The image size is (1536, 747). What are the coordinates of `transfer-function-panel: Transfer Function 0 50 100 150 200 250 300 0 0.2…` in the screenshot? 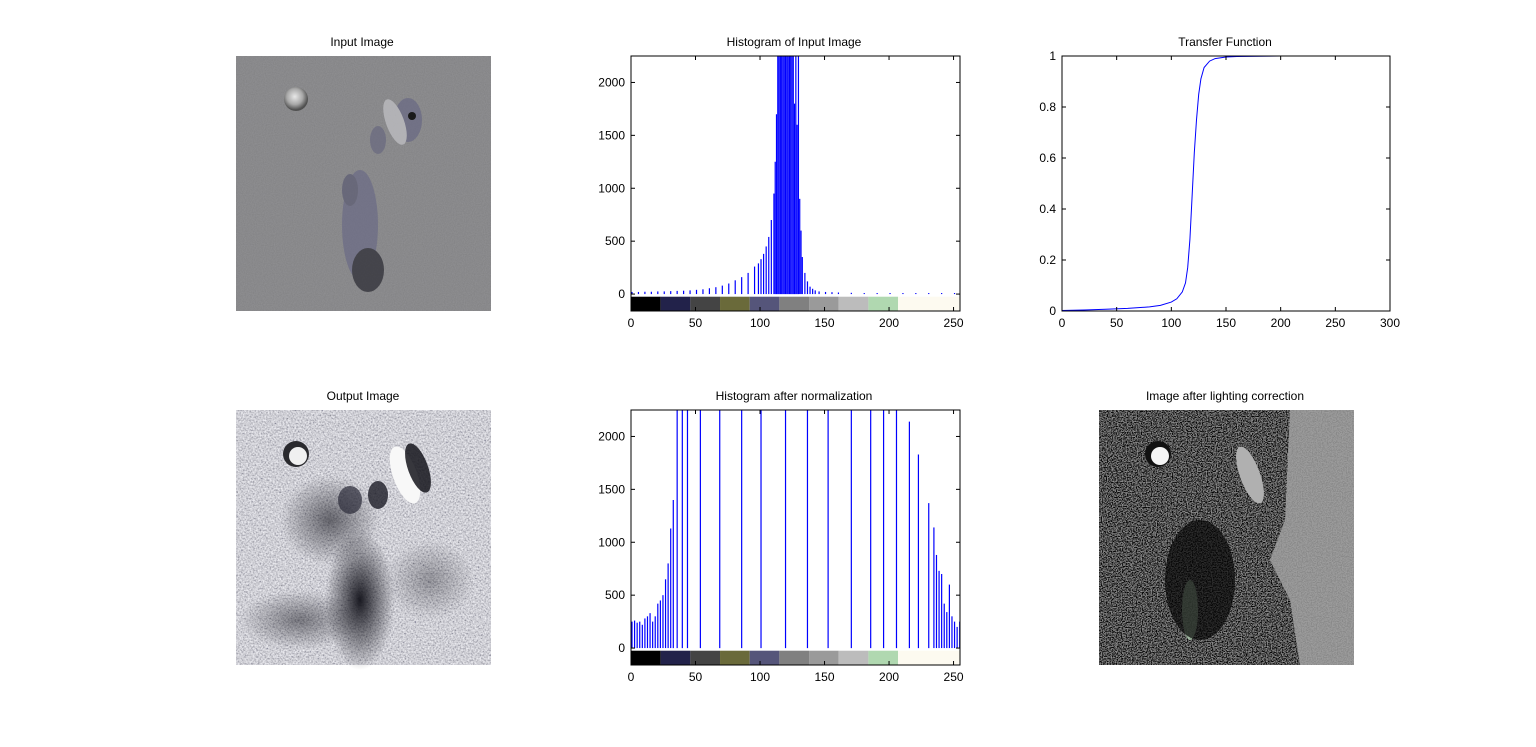 It's located at (1219, 182).